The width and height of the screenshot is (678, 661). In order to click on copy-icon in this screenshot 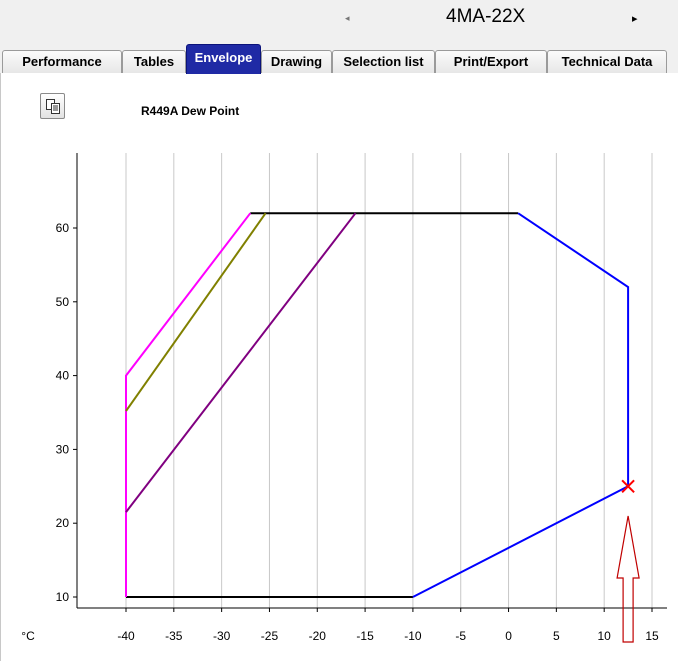, I will do `click(52, 106)`.